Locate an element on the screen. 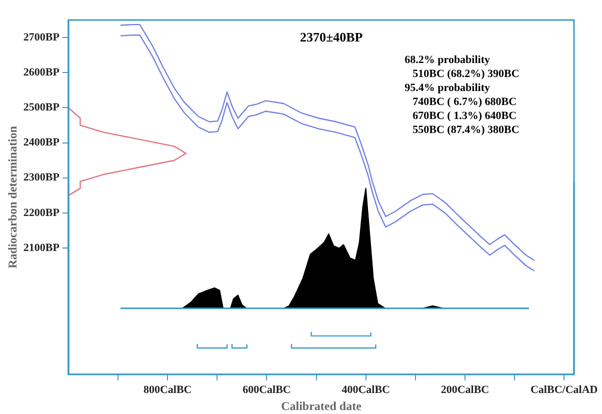 This screenshot has width=602, height=414. x-tick-label: 800CalBC is located at coordinates (167, 390).